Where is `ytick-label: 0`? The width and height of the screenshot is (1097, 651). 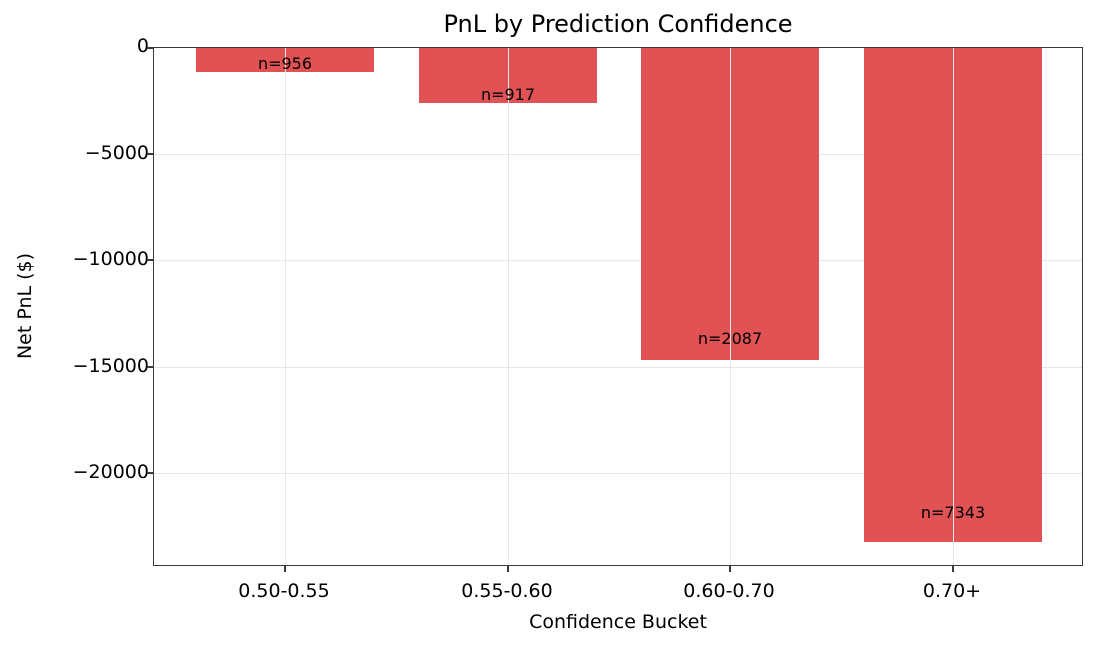 ytick-label: 0 is located at coordinates (142, 46).